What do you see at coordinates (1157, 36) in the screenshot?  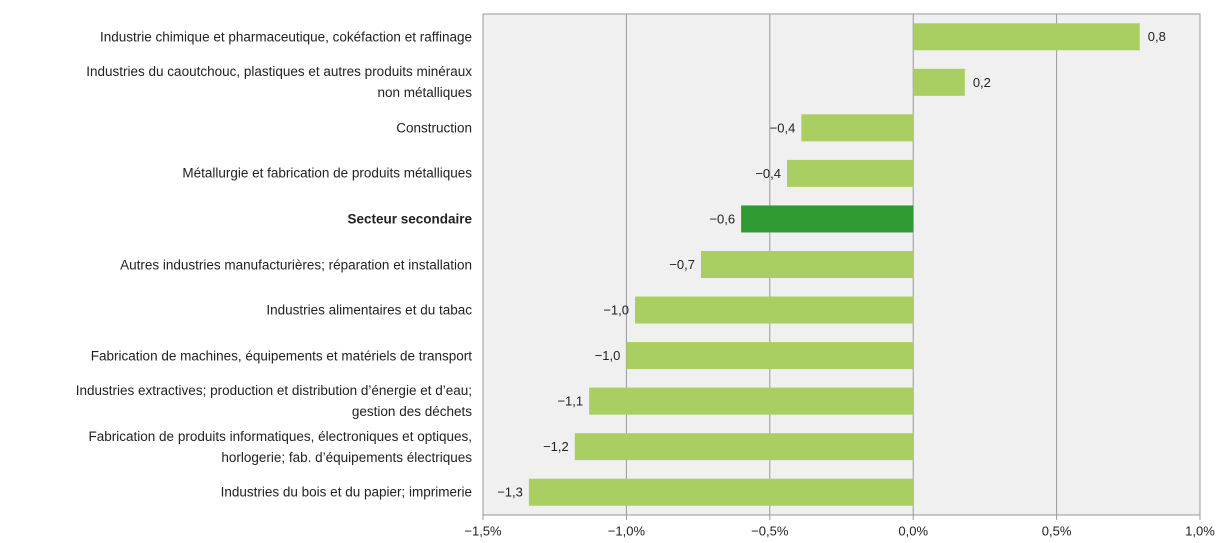 I see `value-label: 0,8` at bounding box center [1157, 36].